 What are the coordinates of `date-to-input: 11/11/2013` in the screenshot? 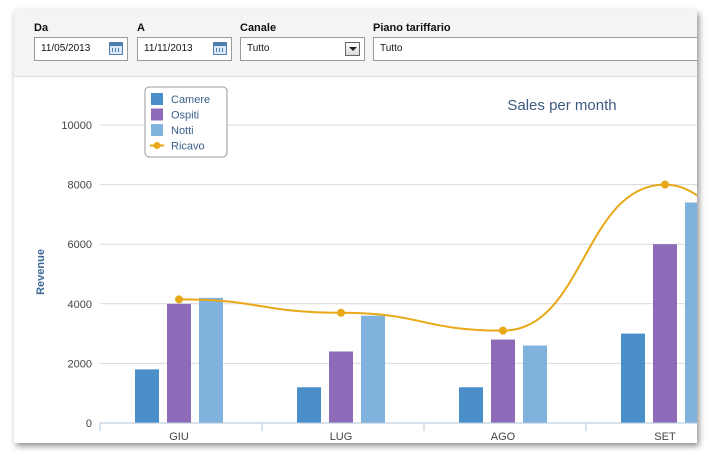 It's located at (184, 49).